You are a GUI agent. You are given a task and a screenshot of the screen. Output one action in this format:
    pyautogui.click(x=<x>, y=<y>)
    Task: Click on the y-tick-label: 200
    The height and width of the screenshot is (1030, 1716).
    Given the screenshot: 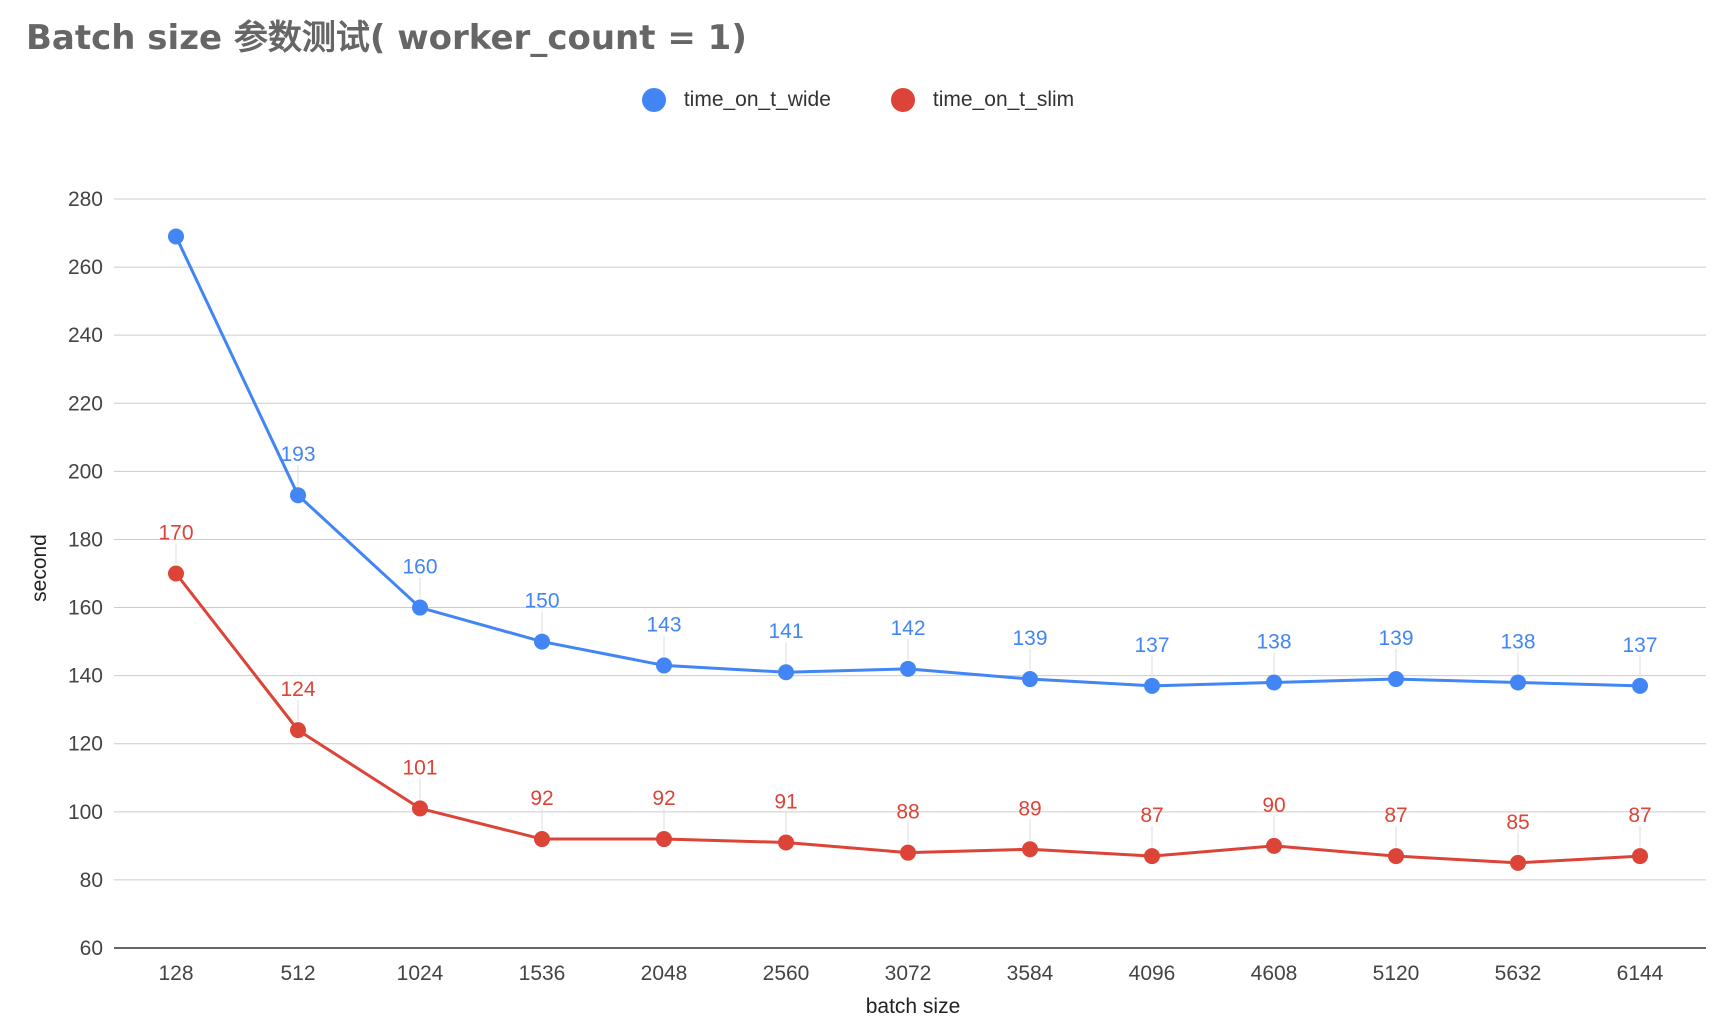 What is the action you would take?
    pyautogui.click(x=85, y=471)
    